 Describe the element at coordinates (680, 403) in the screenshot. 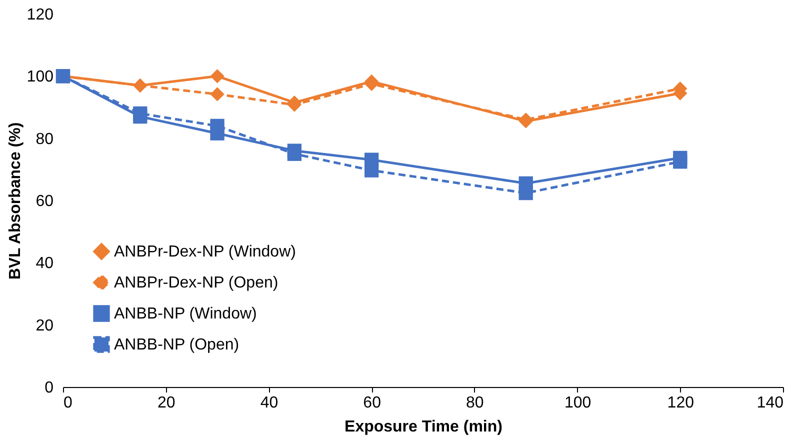

I see `x-tick-label: 120` at that location.